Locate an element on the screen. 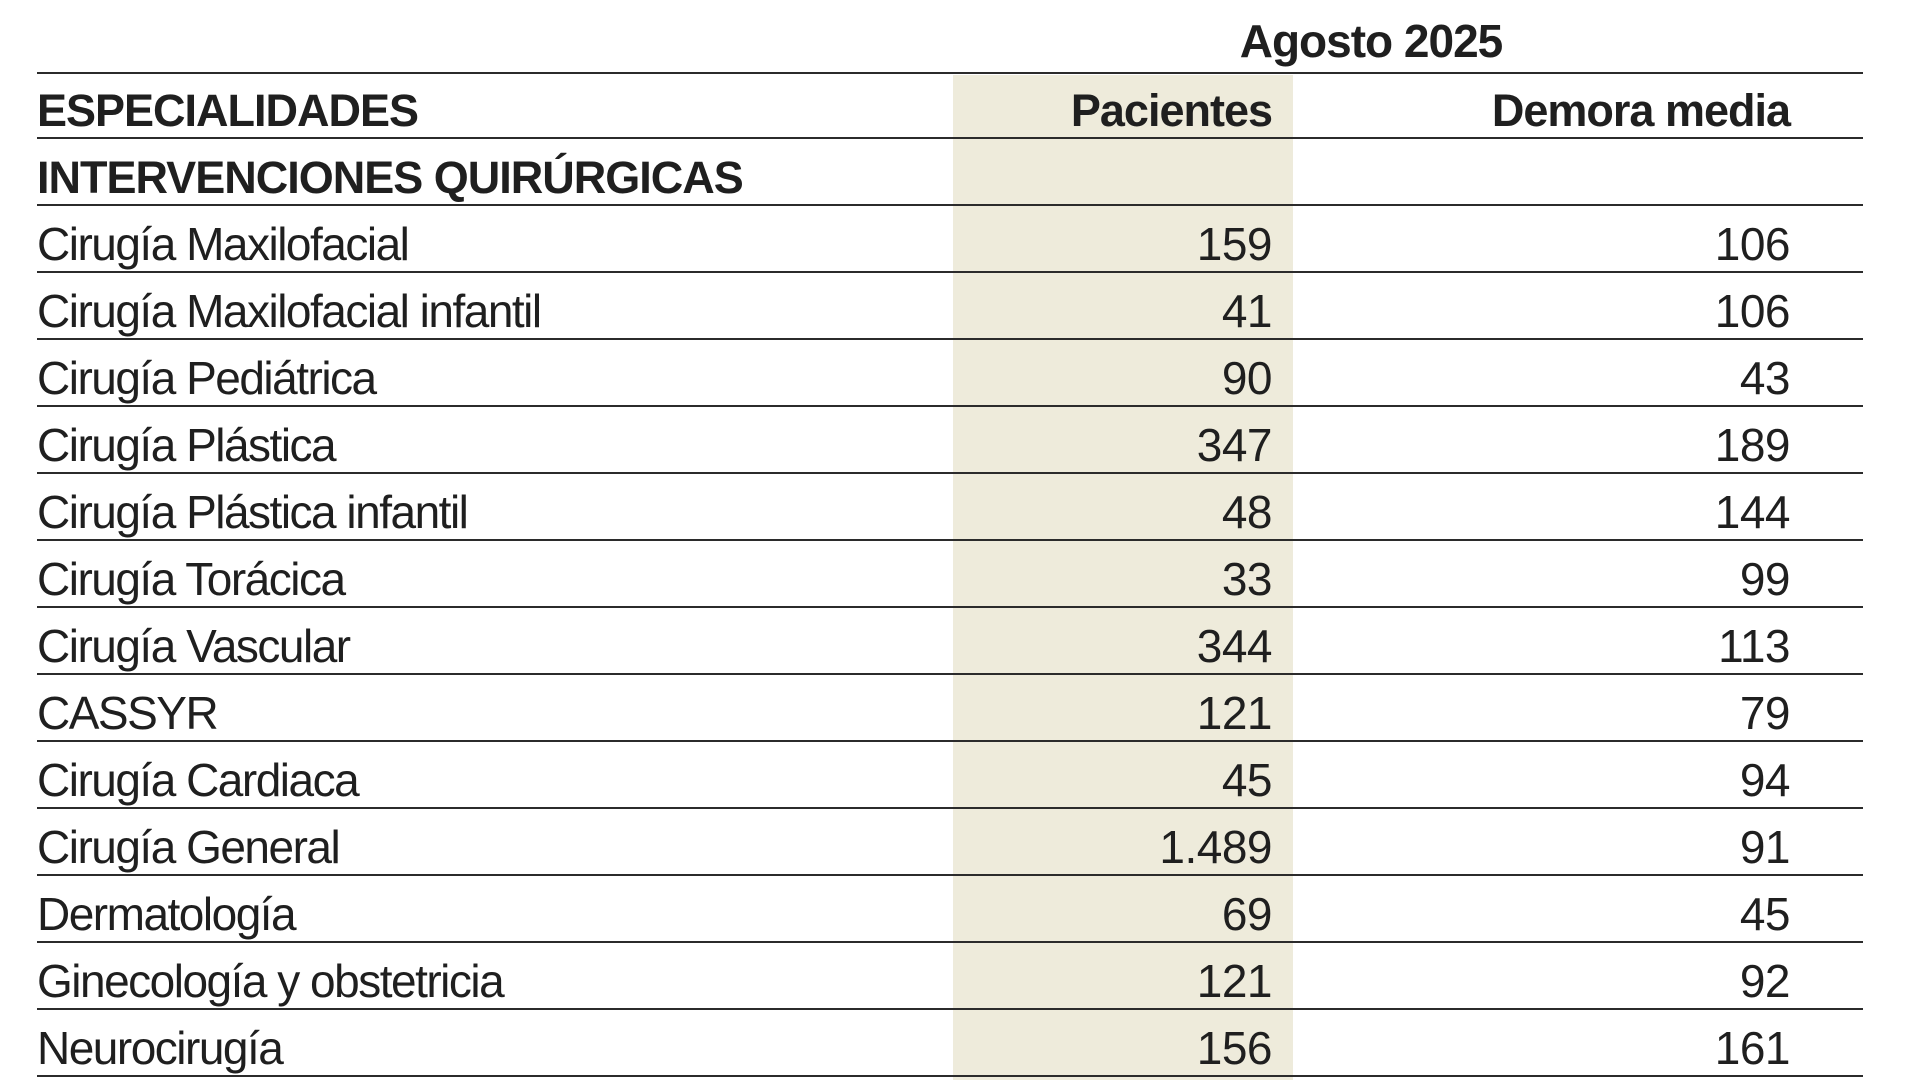 The width and height of the screenshot is (1920, 1080). patients-value: 69 is located at coordinates (1247, 914).